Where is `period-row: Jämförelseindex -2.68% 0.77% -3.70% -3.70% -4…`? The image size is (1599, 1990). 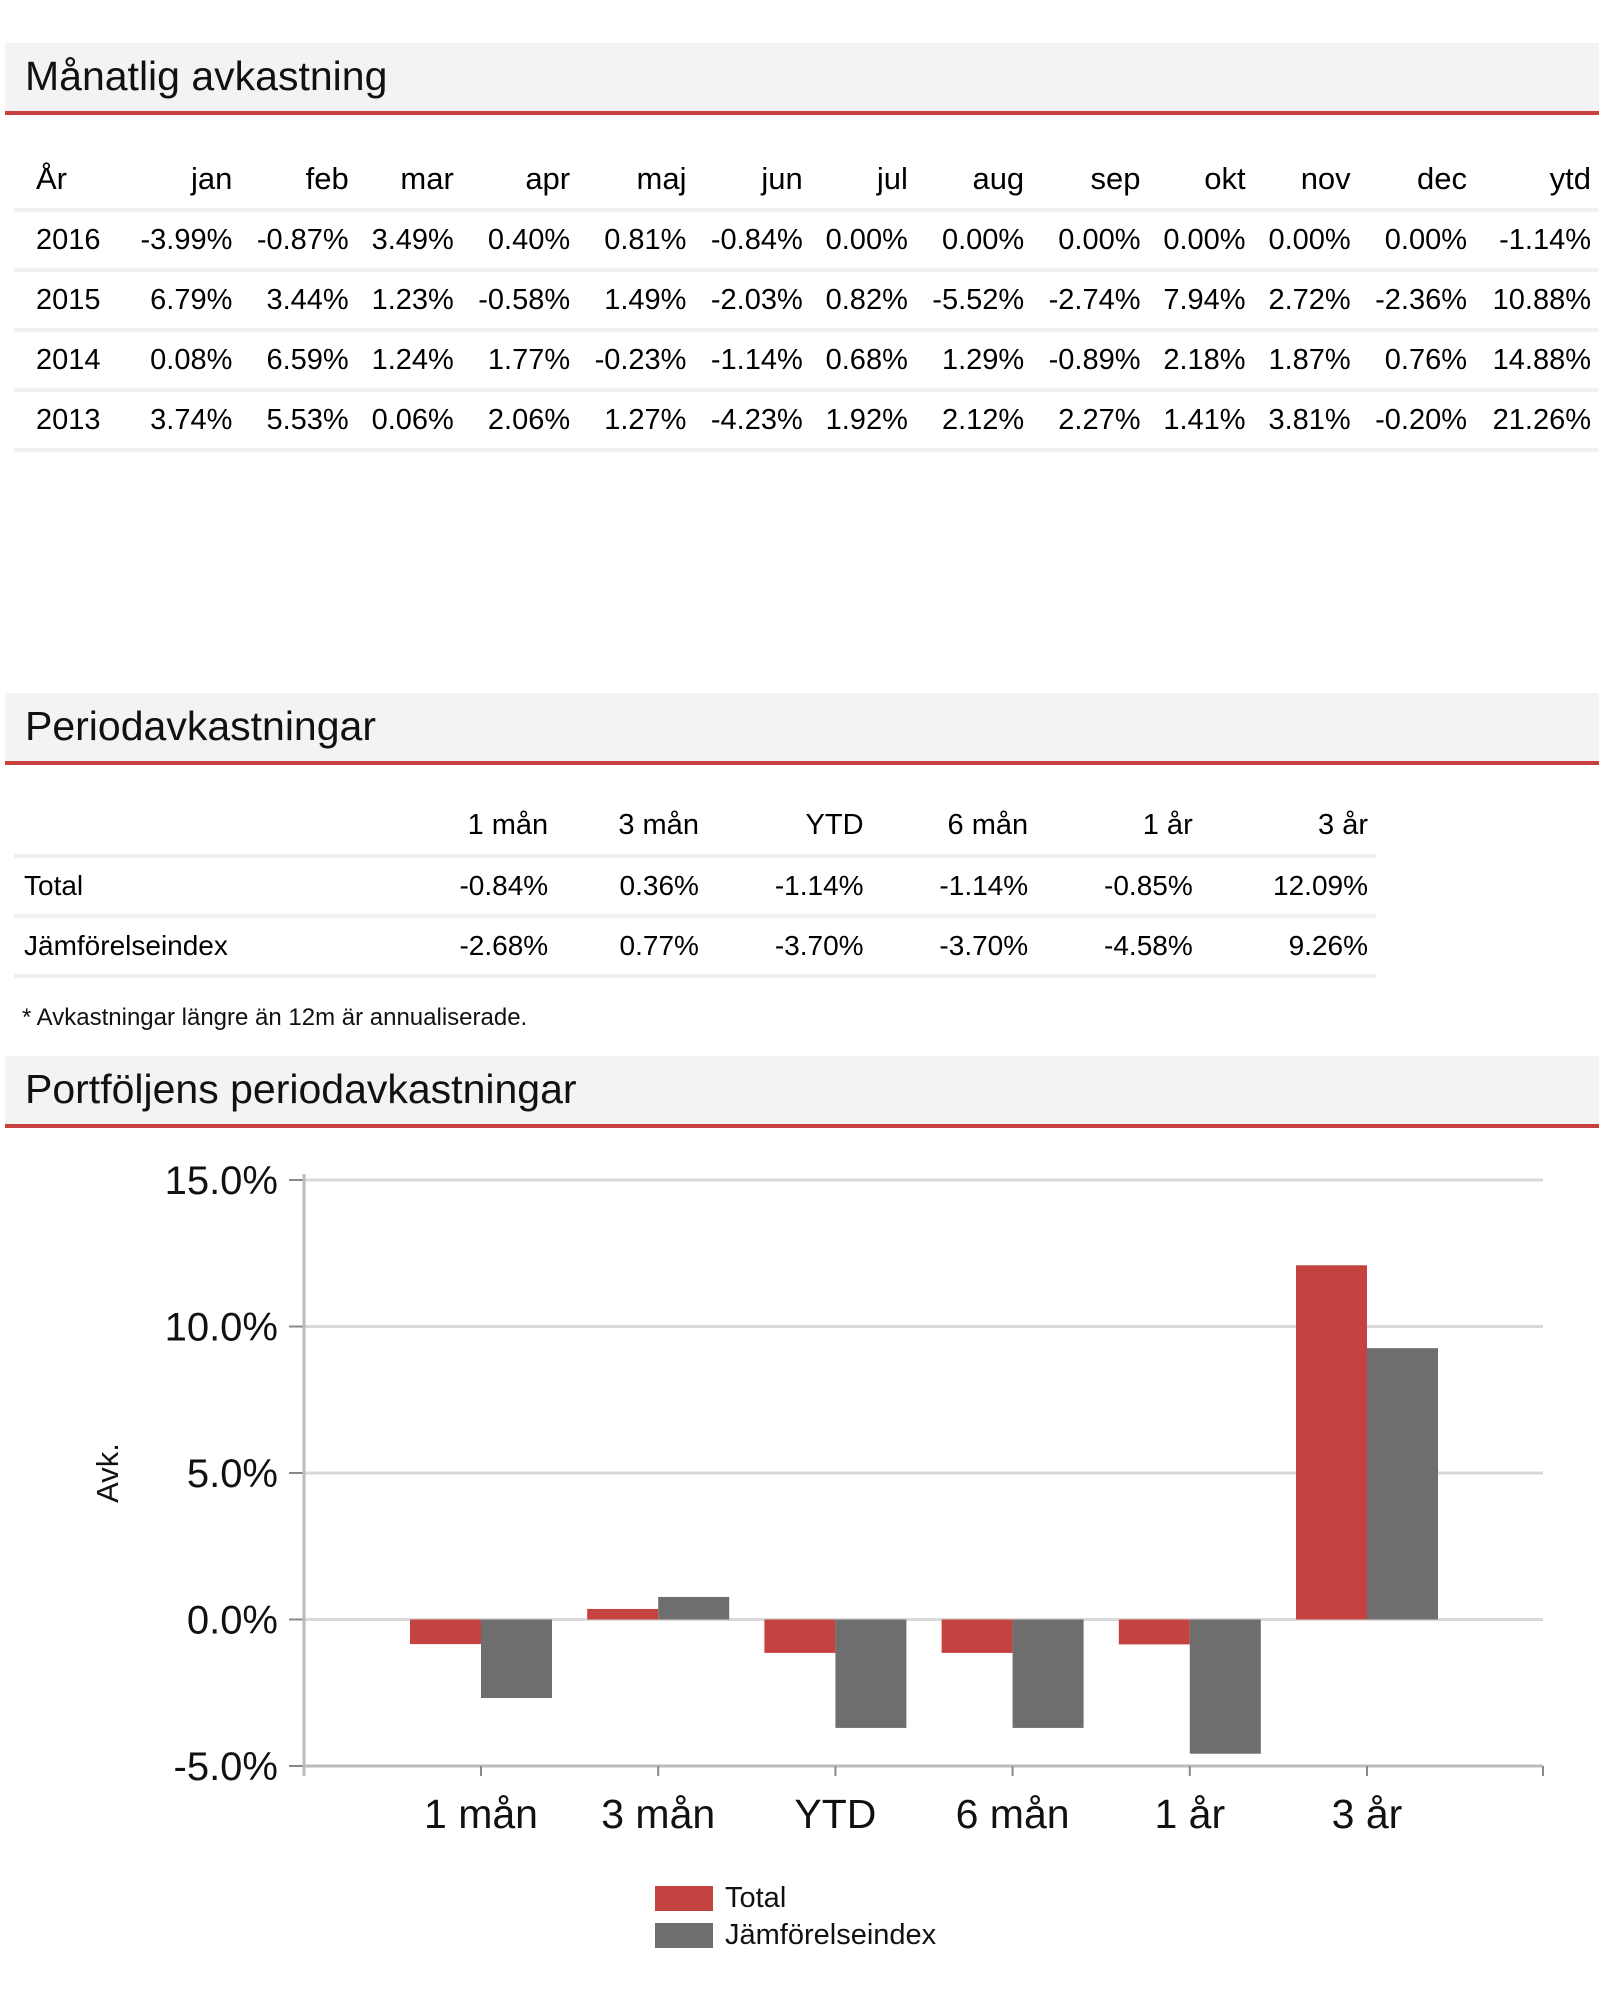
period-row: Jämförelseindex -2.68% 0.77% -3.70% -3.70% -4… is located at coordinates (695, 946).